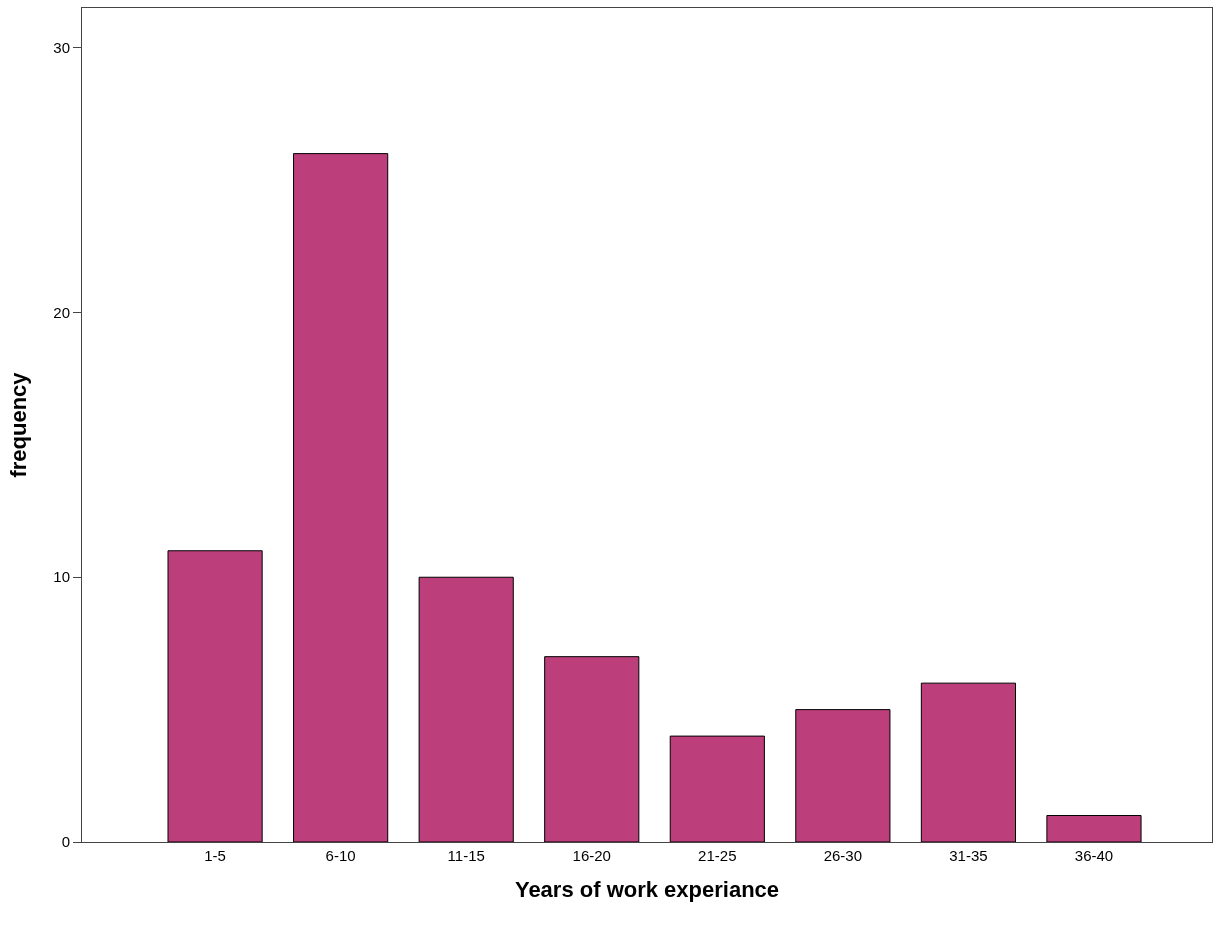 The height and width of the screenshot is (930, 1217). Describe the element at coordinates (215, 855) in the screenshot. I see `x-tick-label: 1-5` at that location.